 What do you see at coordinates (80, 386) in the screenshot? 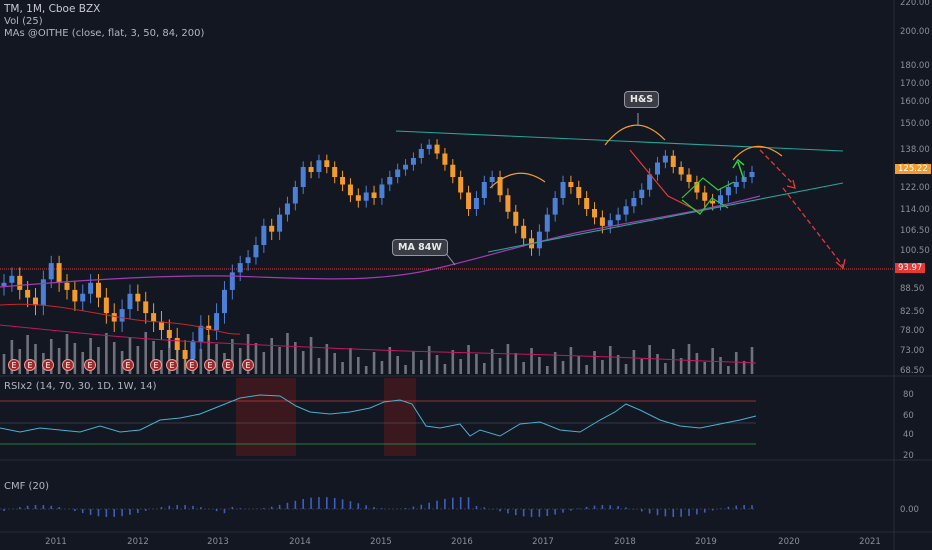
I see `rsi-title: RSIx2 (14, 70, 30, 1D, 1W, 14)` at bounding box center [80, 386].